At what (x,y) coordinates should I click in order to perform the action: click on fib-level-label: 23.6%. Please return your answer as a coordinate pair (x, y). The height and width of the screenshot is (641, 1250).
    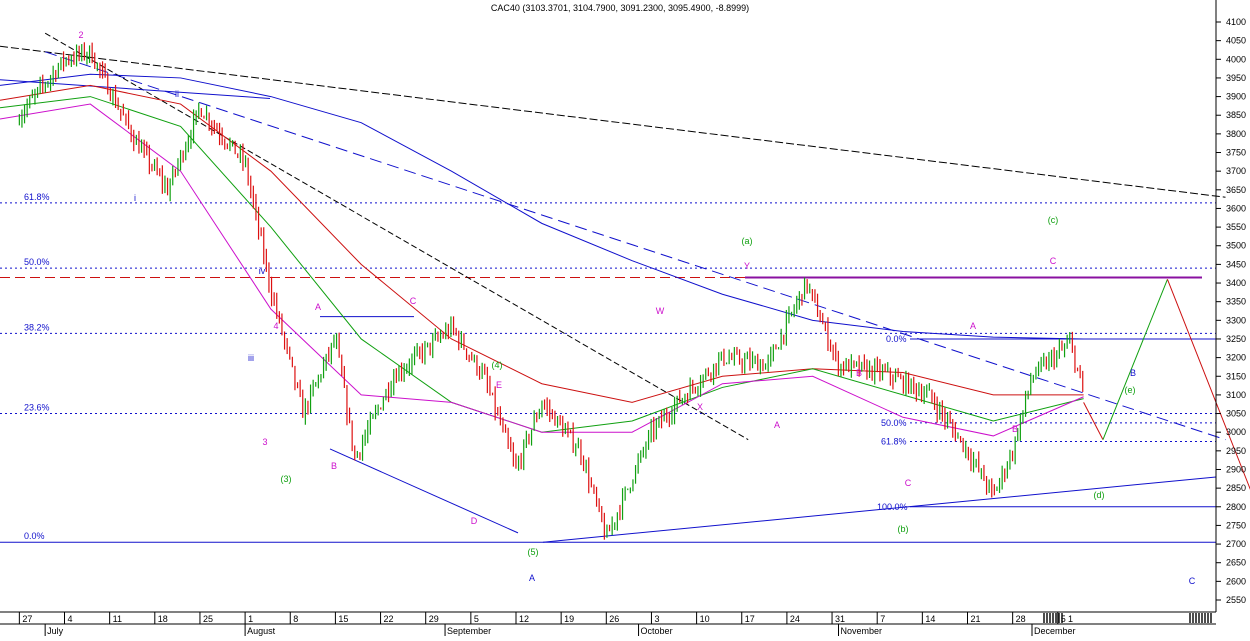
    Looking at the image, I should click on (37, 408).